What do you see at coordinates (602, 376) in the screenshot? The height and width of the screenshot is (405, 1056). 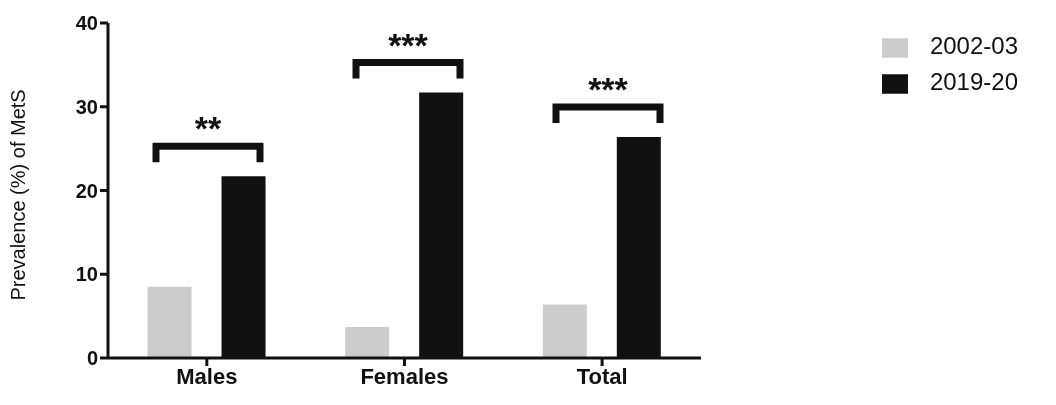 I see `x-tick-label: Total` at bounding box center [602, 376].